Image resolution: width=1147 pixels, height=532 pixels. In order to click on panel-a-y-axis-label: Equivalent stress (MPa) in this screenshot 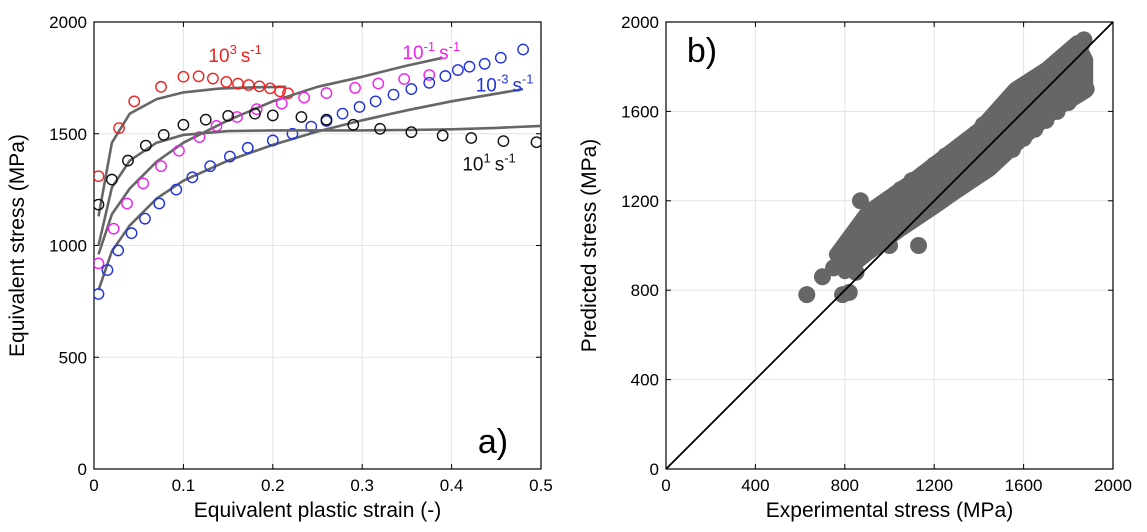, I will do `click(17, 245)`.